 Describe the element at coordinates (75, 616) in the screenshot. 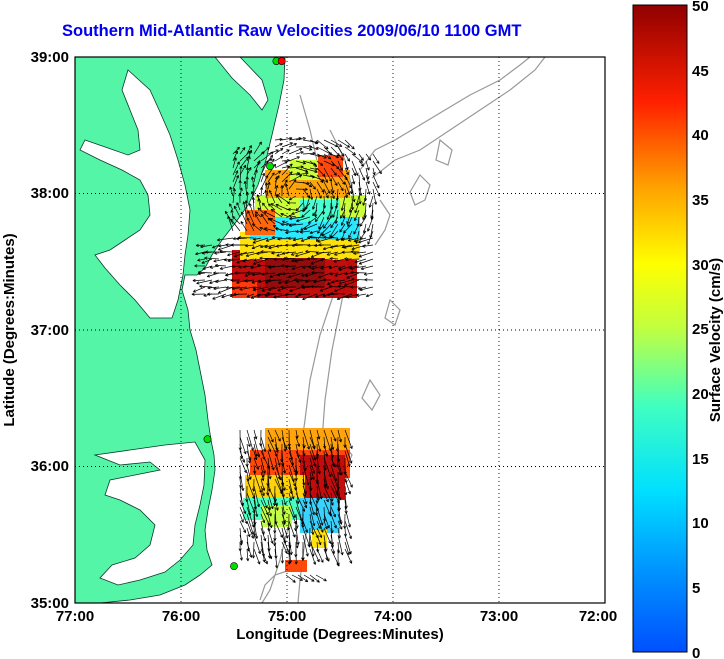

I see `x-tick-label: 77:00` at that location.